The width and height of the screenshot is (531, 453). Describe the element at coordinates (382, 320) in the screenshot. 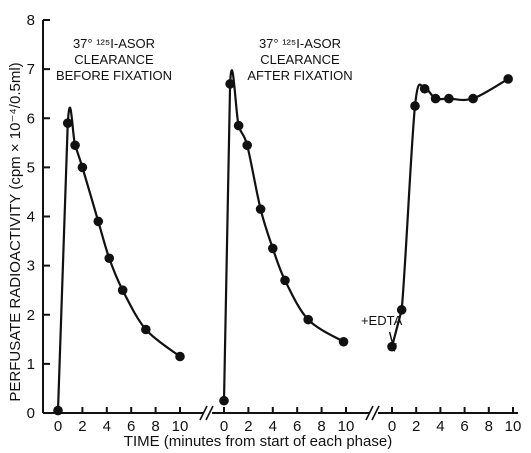

I see `edta-label: +EDTA` at that location.